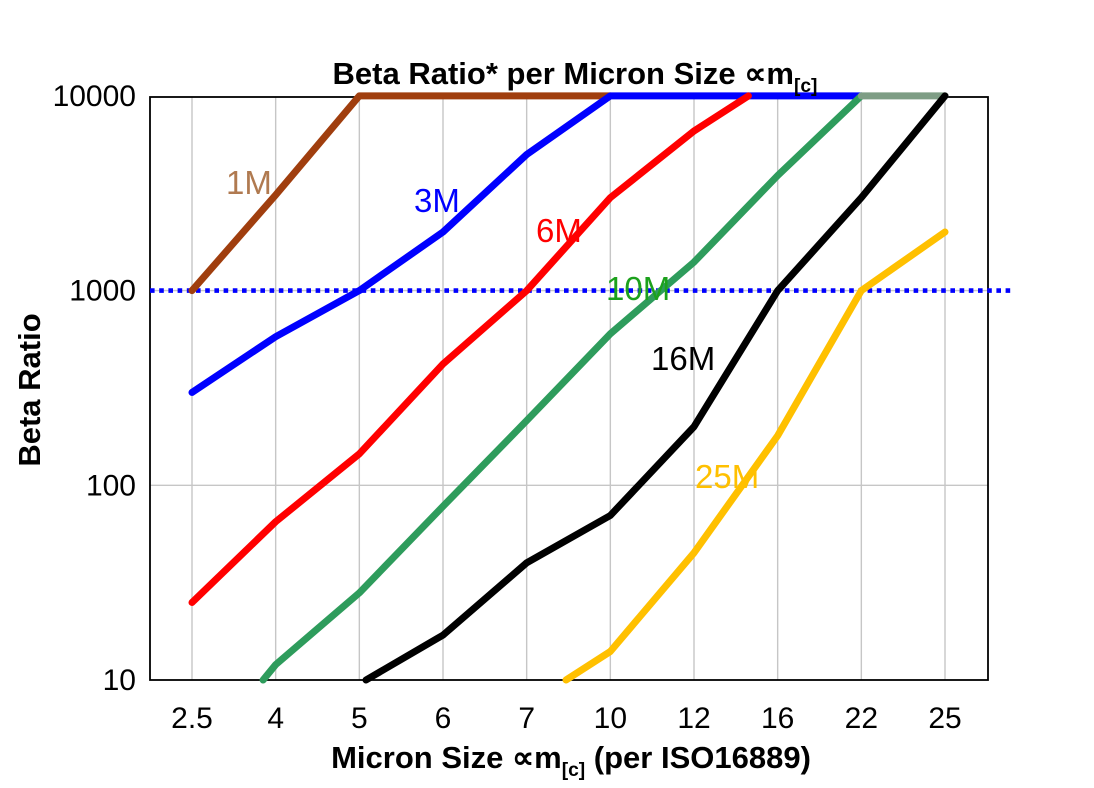 This screenshot has height=788, width=1094. What do you see at coordinates (683, 358) in the screenshot?
I see `series-label-16m: 16M` at bounding box center [683, 358].